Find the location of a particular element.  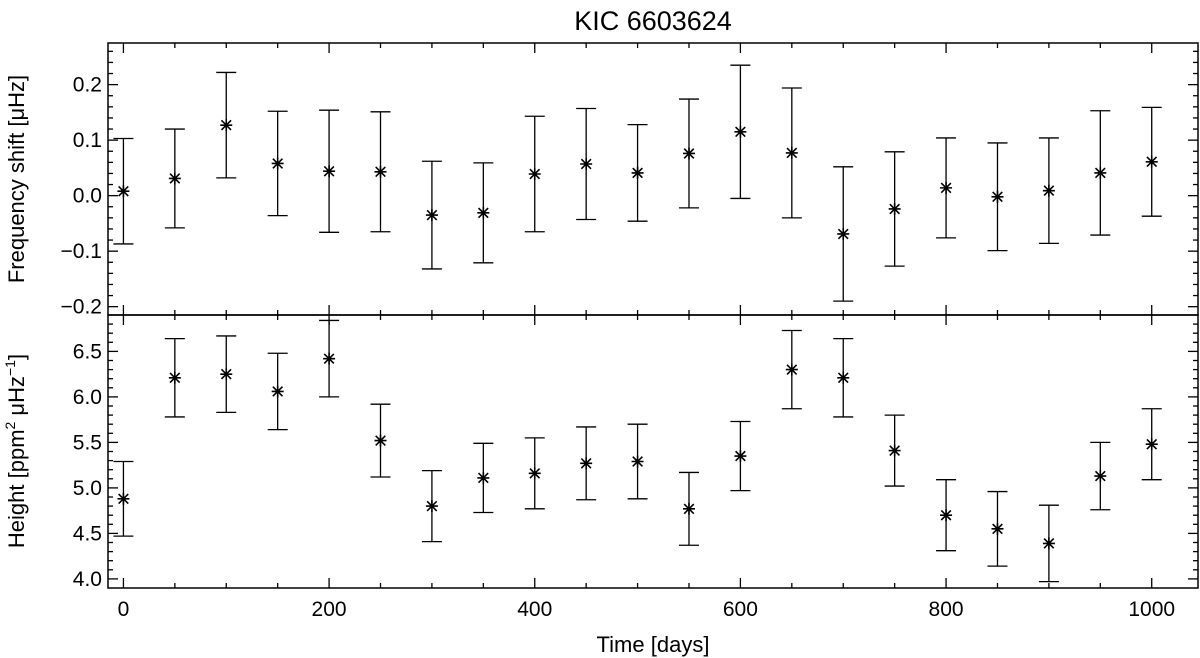

x-axis-label: Time [days] is located at coordinates (653, 644).